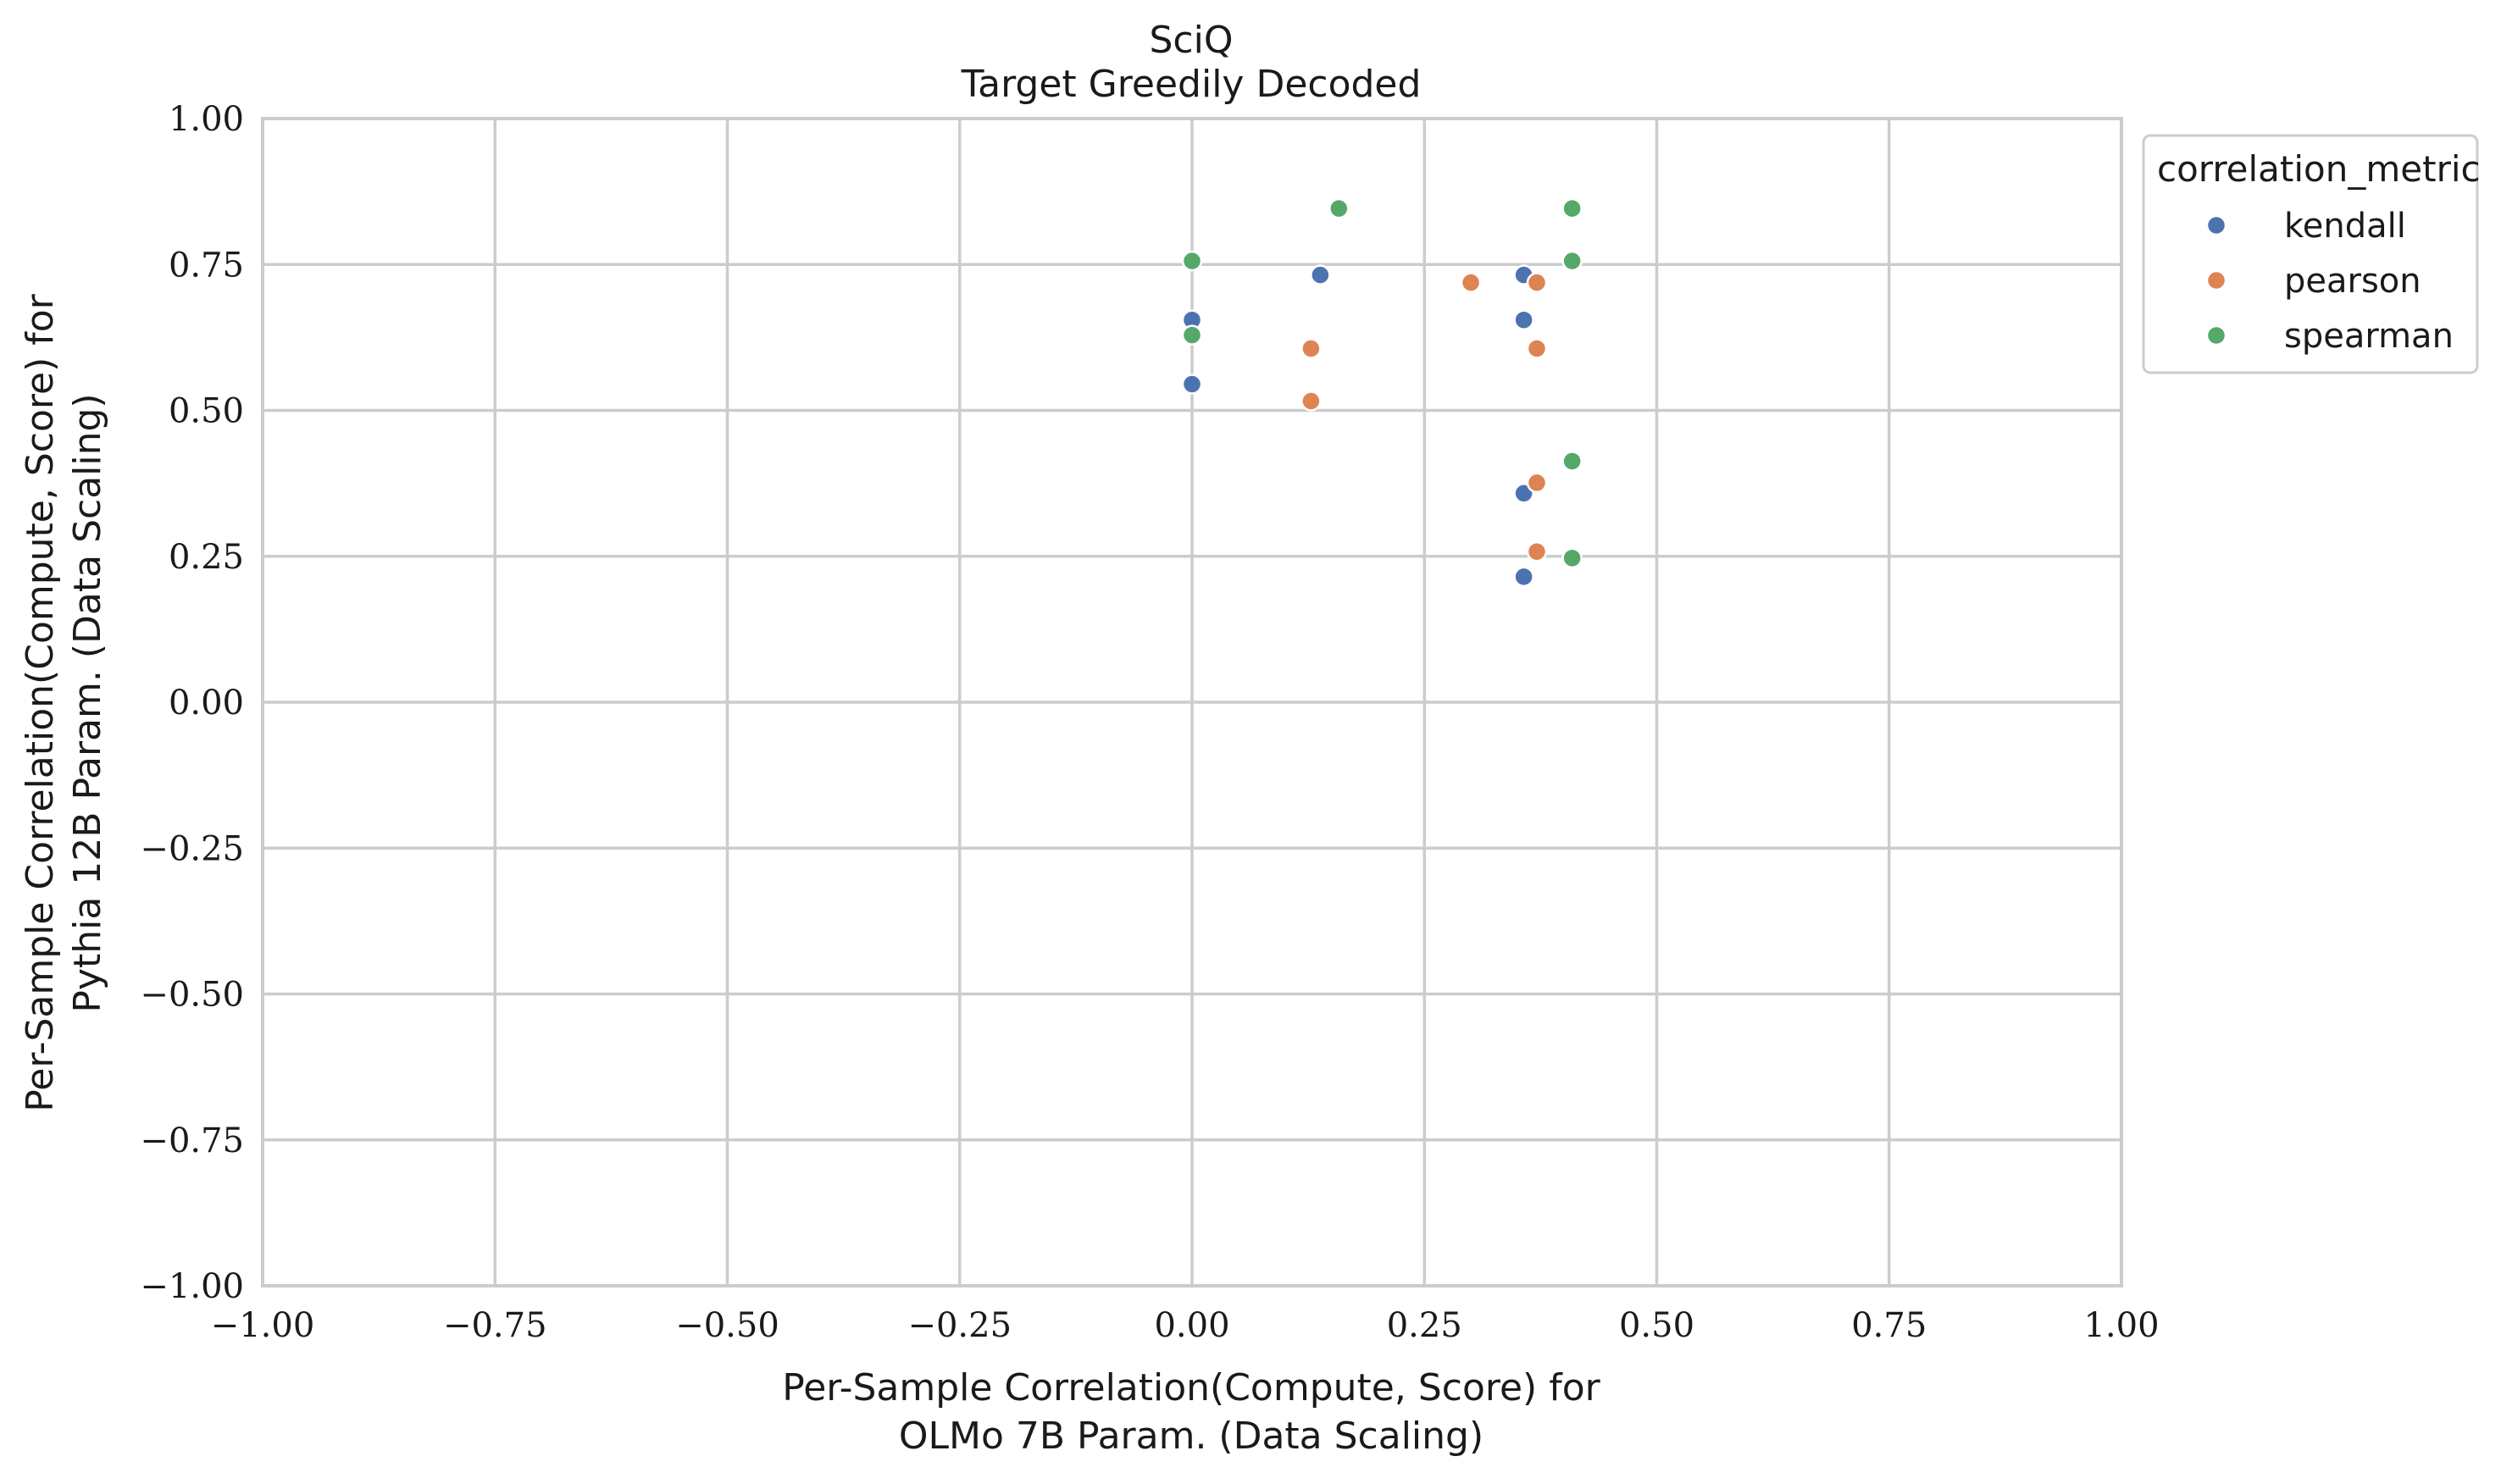  What do you see at coordinates (192, 995) in the screenshot?
I see `y-tick-label: −0.50` at bounding box center [192, 995].